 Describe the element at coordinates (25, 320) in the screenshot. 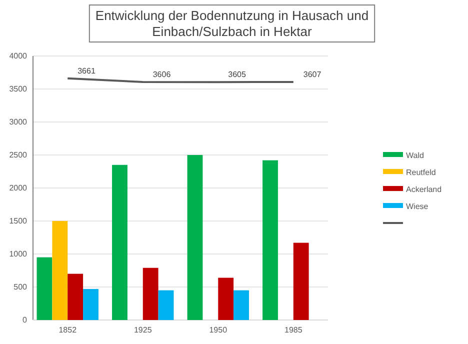

I see `y-tick-label: 0` at that location.